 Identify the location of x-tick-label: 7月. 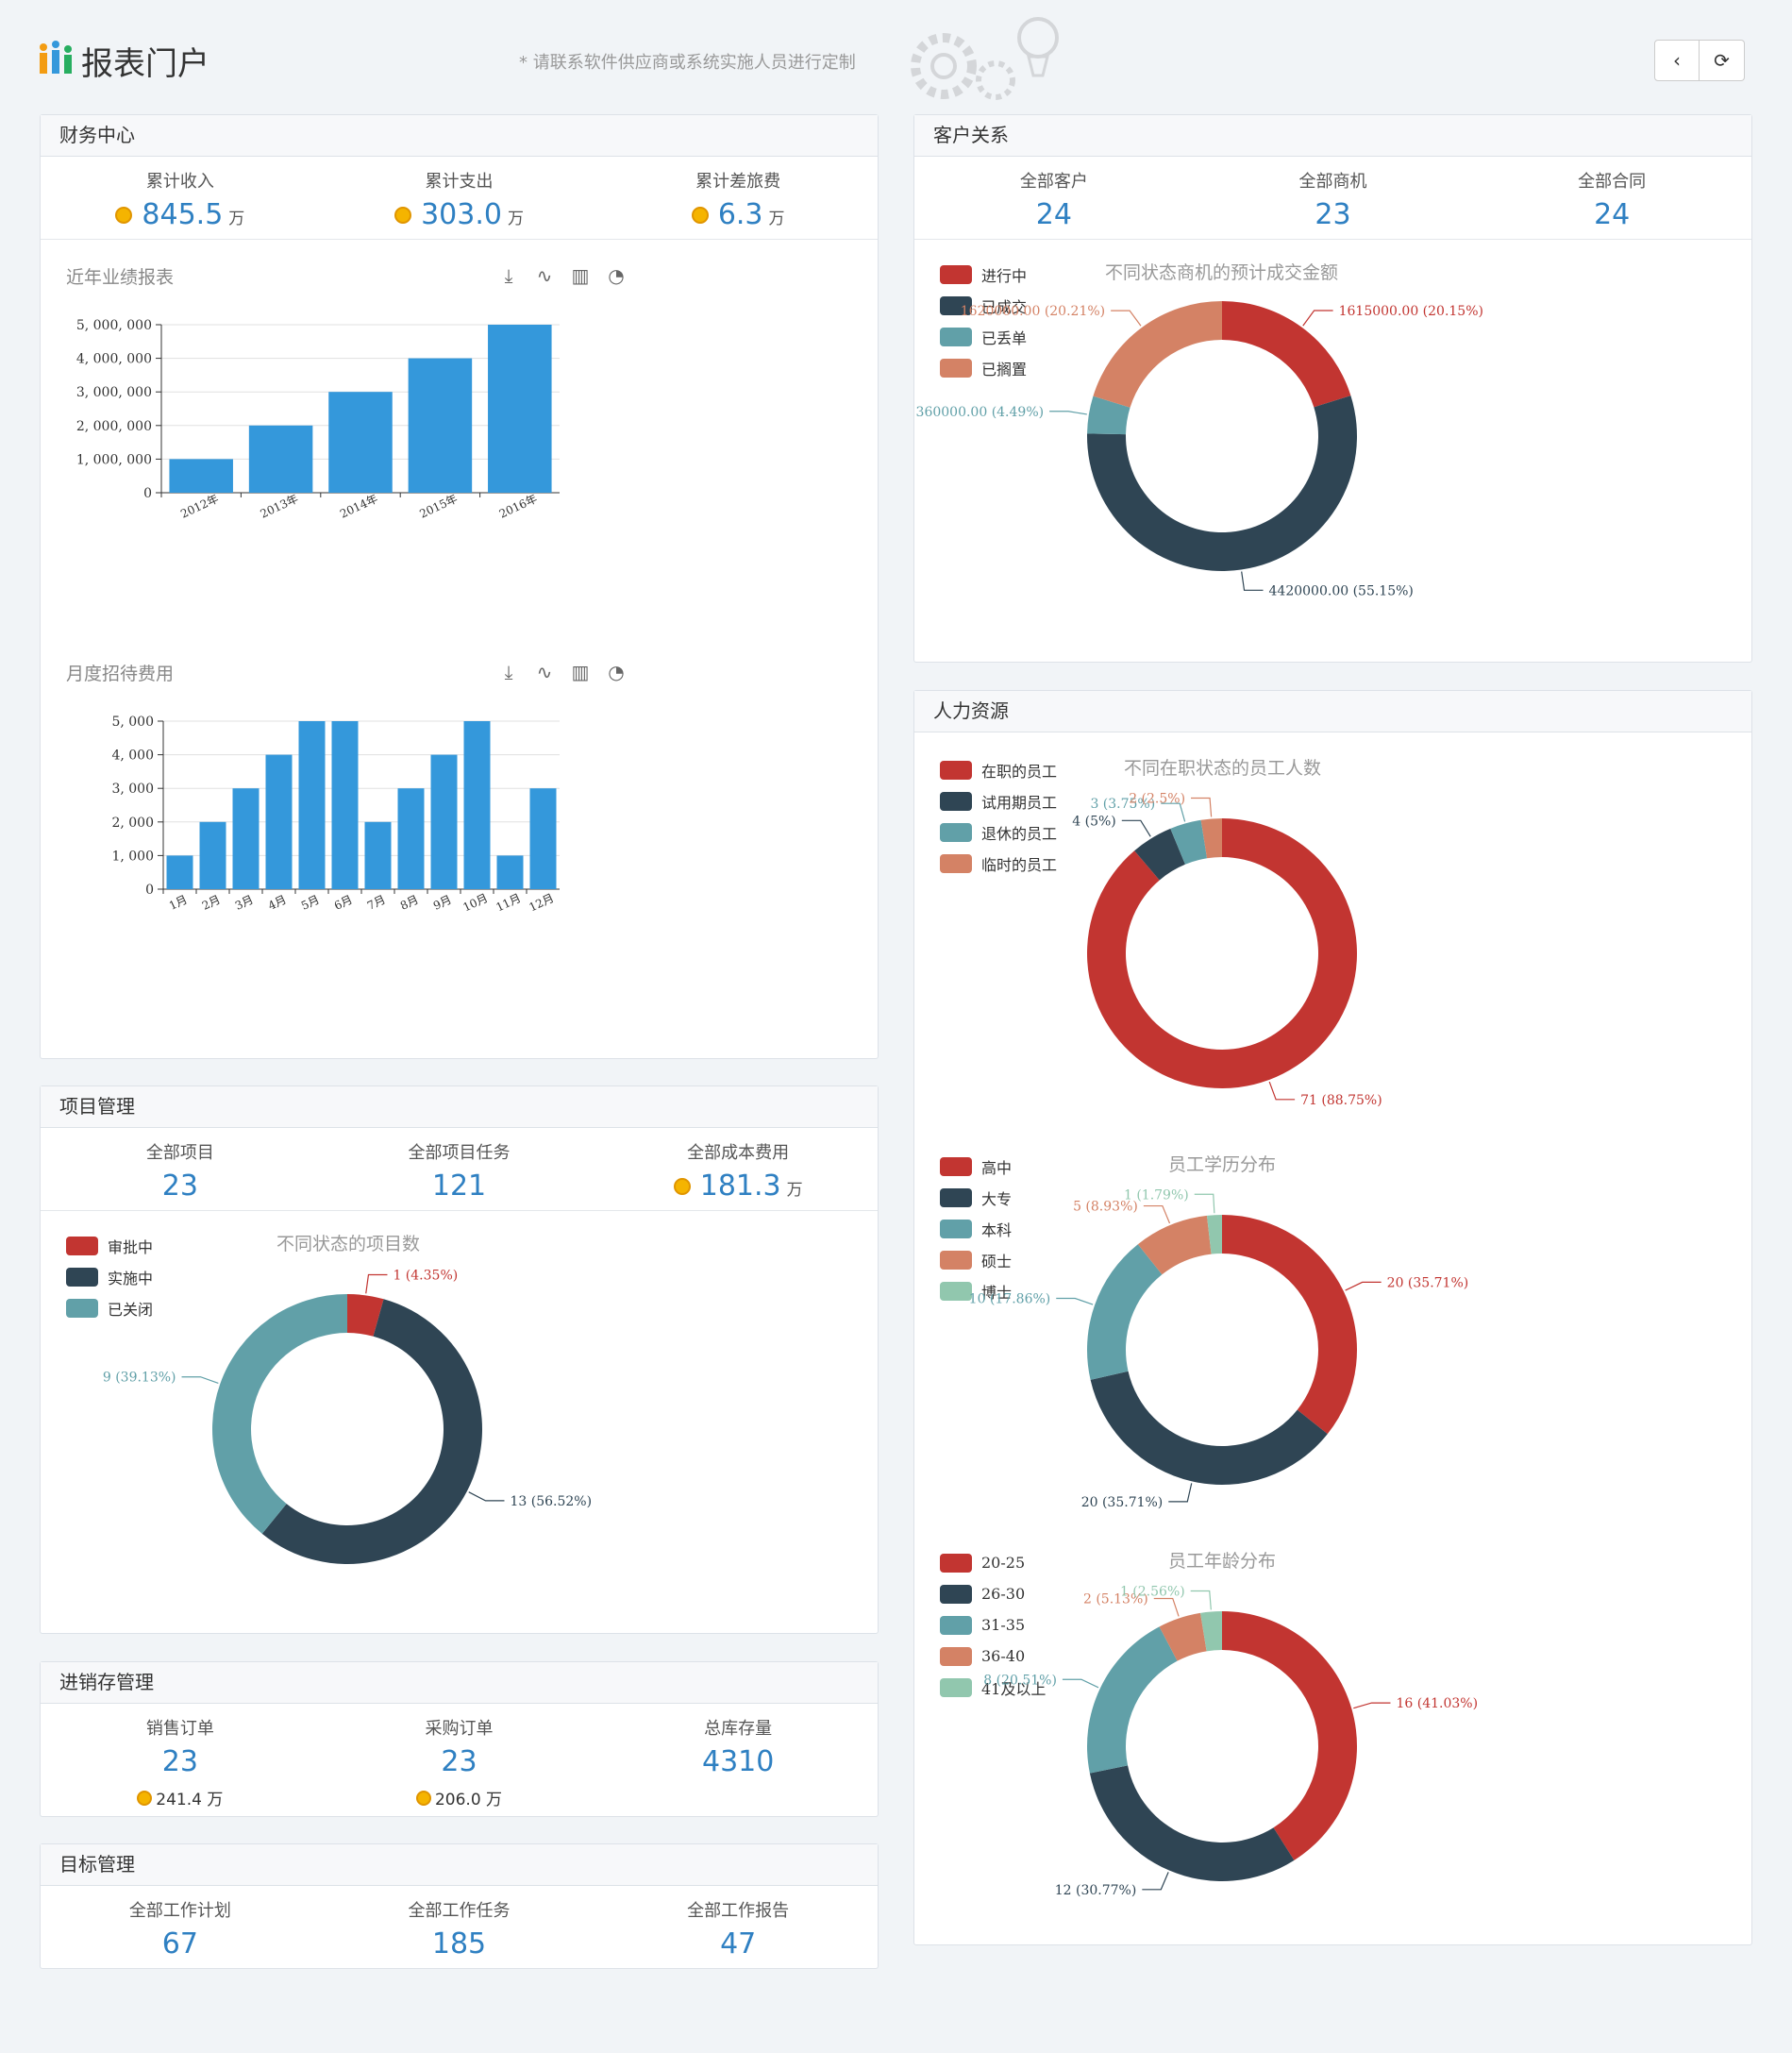
(376, 903).